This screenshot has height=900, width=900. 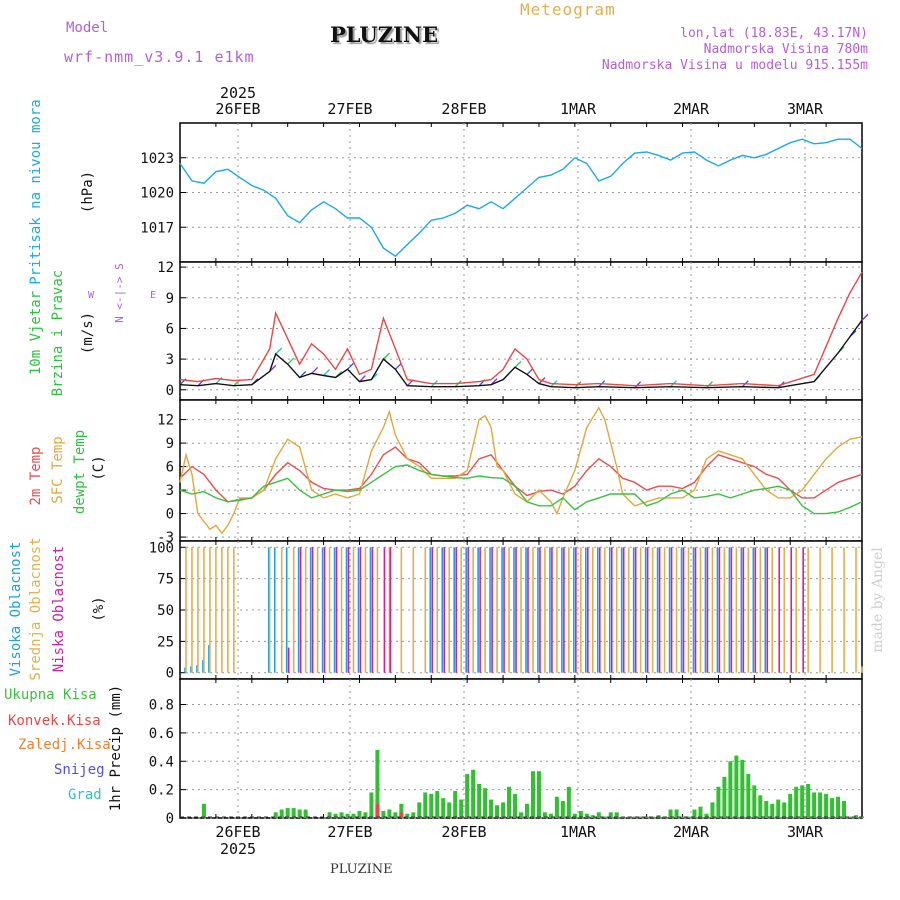 What do you see at coordinates (58, 333) in the screenshot?
I see `wind-ylabel-sub: Brzina i Pravac` at bounding box center [58, 333].